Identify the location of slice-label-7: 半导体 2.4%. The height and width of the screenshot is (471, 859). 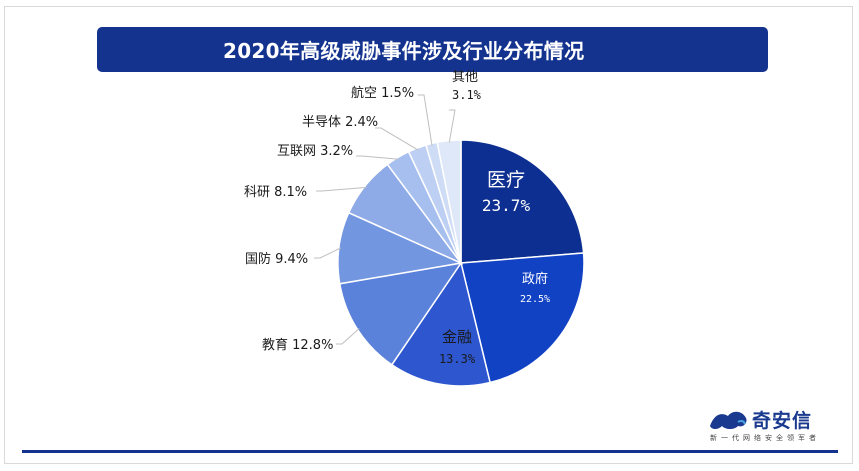
(340, 122).